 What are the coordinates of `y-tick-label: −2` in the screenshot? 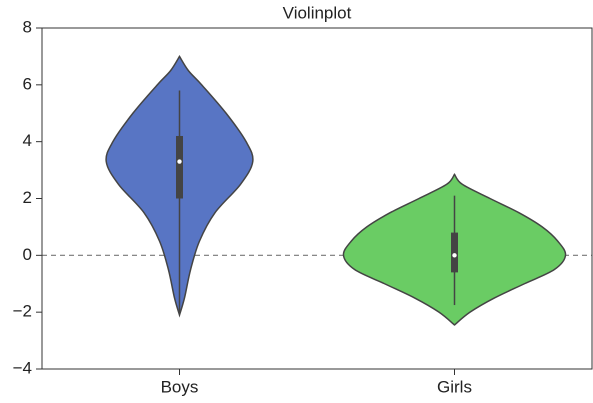 It's located at (22, 311).